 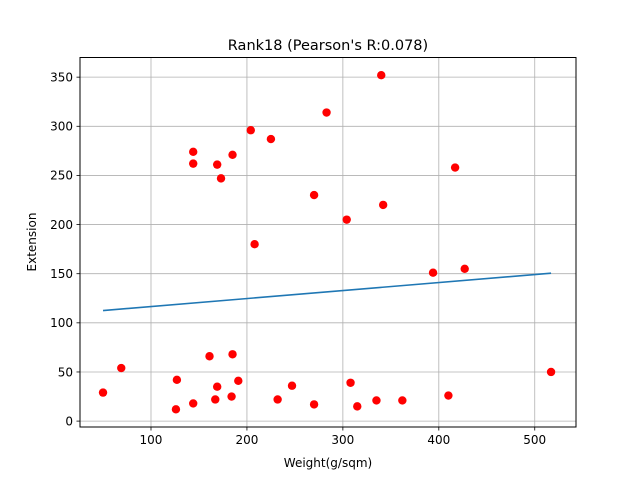 What do you see at coordinates (151, 440) in the screenshot?
I see `x-tick-label: 100` at bounding box center [151, 440].